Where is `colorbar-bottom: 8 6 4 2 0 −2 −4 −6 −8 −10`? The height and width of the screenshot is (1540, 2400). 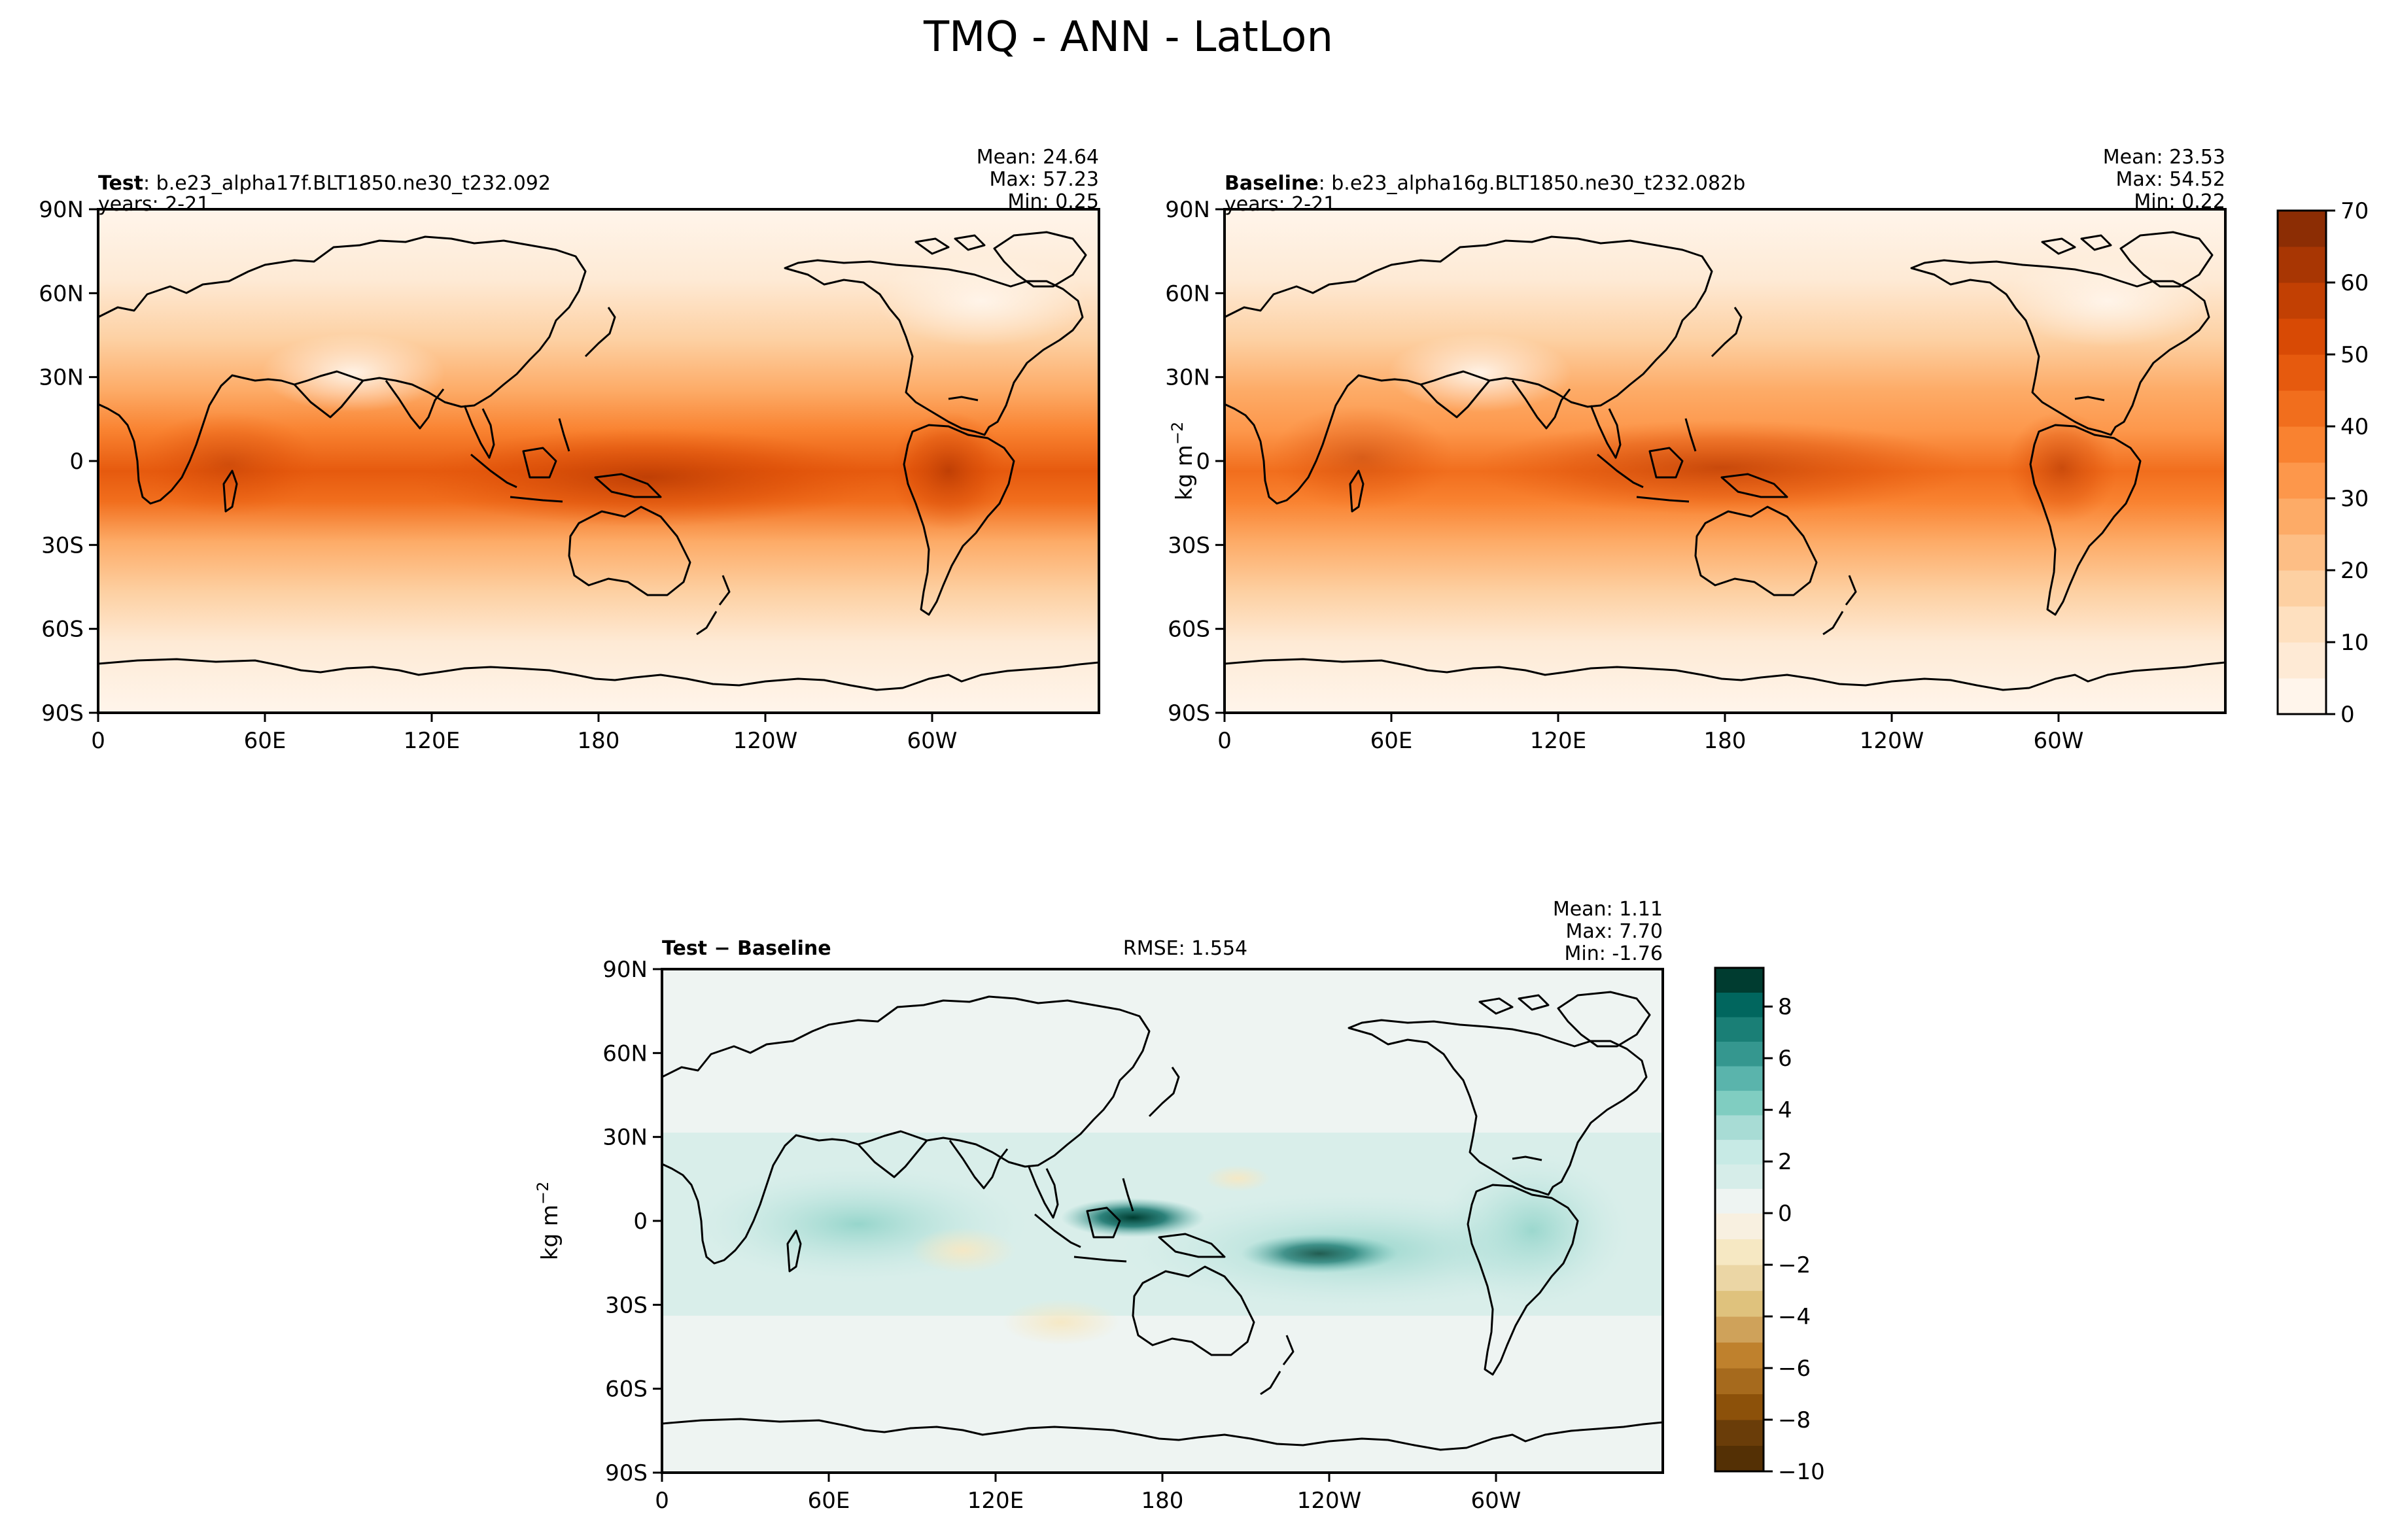
colorbar-bottom: 8 6 4 2 0 −2 −4 −6 −8 −10 is located at coordinates (1769, 1226).